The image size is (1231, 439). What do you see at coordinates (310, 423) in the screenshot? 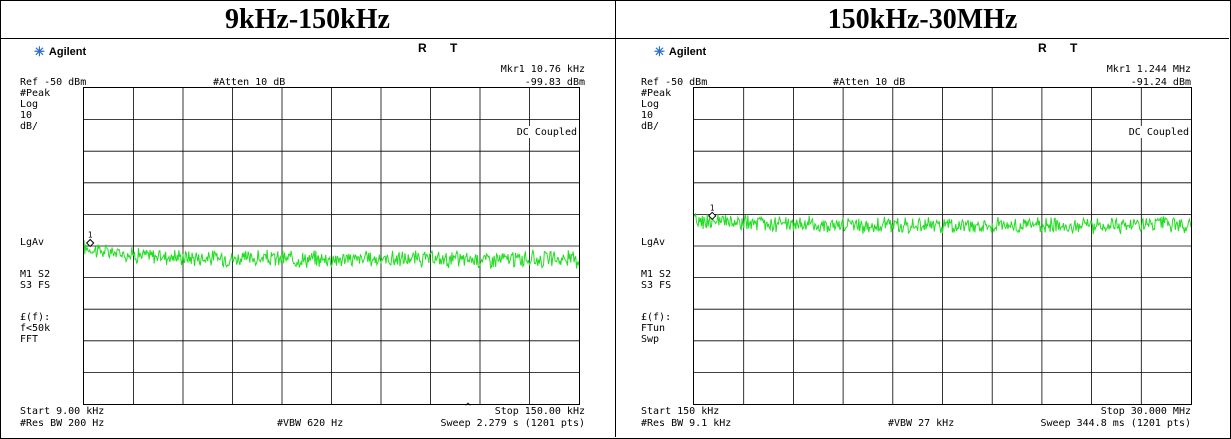
I see `vbw-label: #VBW 620 Hz` at bounding box center [310, 423].